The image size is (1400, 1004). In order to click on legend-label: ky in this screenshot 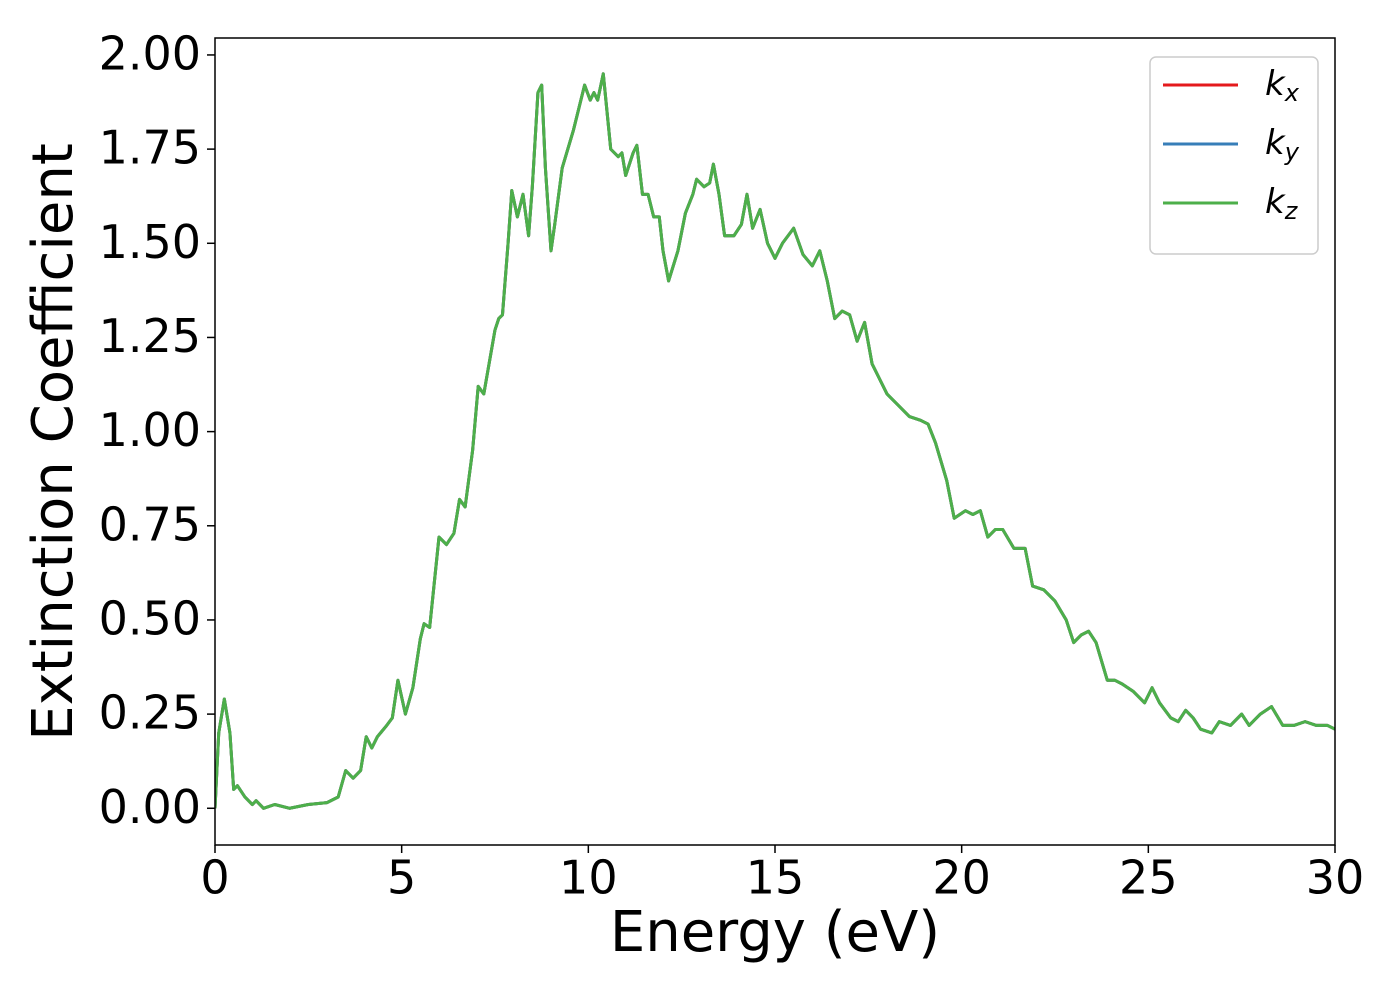, I will do `click(1282, 145)`.